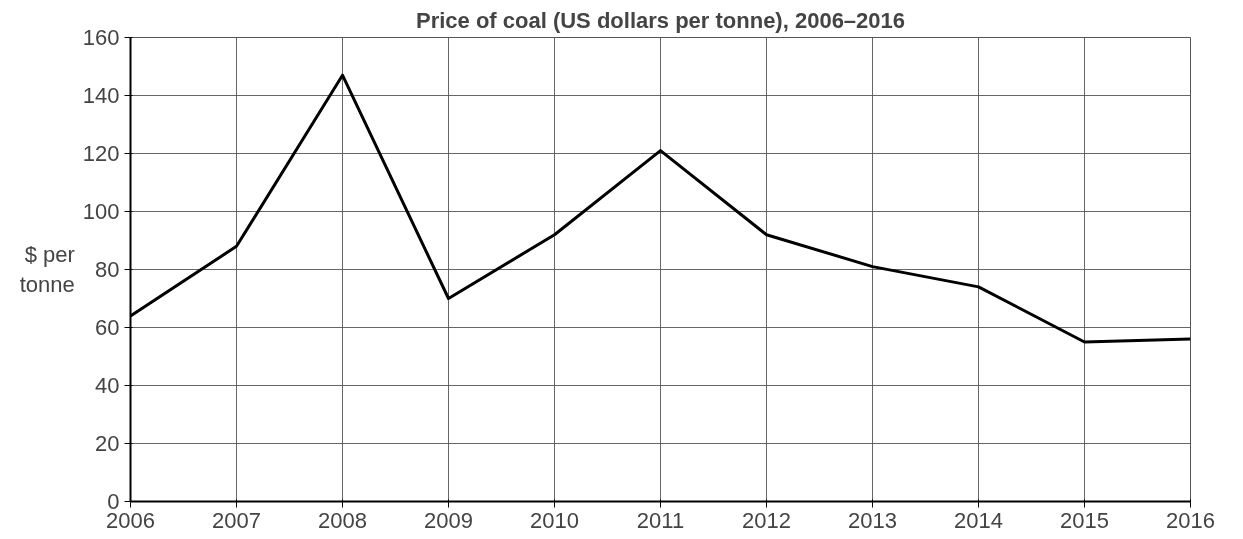 The width and height of the screenshot is (1243, 539). I want to click on x-tick-label: 2007, so click(236, 520).